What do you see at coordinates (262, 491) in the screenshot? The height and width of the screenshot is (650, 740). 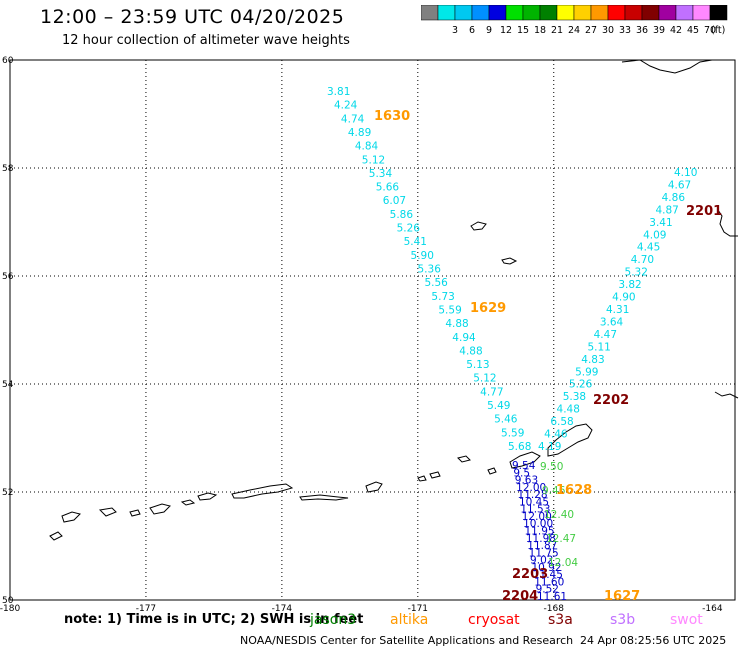 I see `adak-islands` at bounding box center [262, 491].